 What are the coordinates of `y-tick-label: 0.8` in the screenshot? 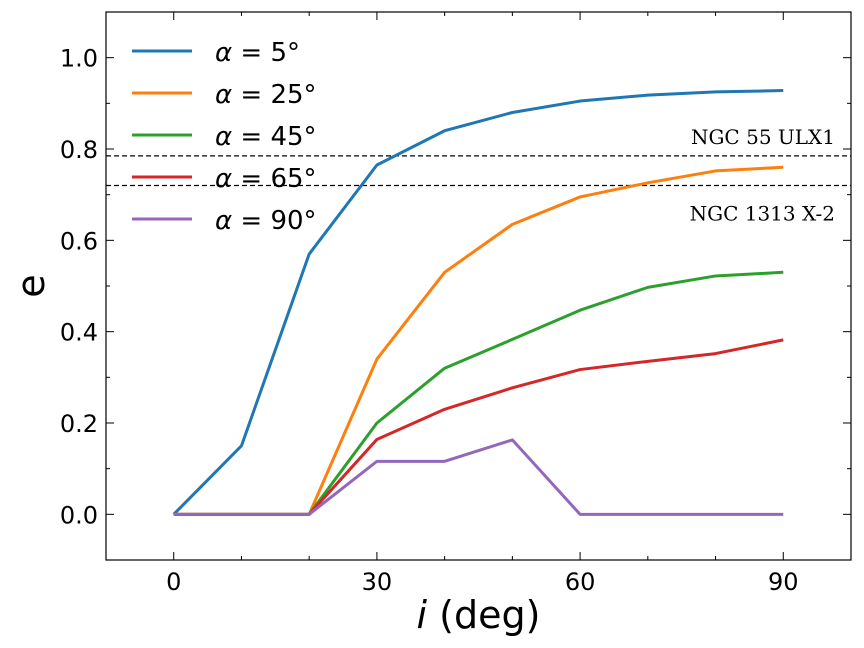 It's located at (79, 150).